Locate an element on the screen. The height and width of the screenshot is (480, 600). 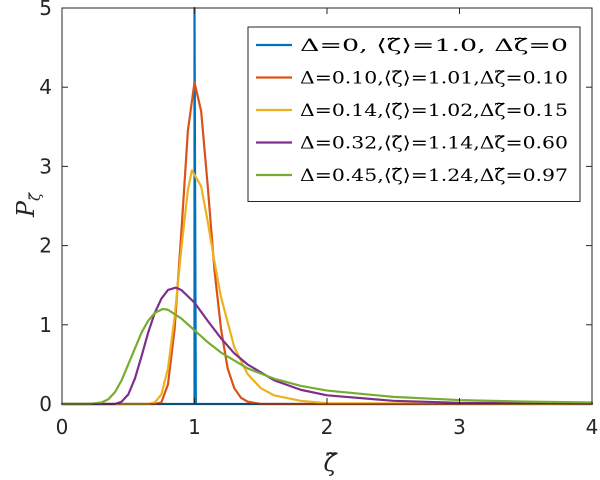
y-tick-label: 2 is located at coordinates (45, 246).